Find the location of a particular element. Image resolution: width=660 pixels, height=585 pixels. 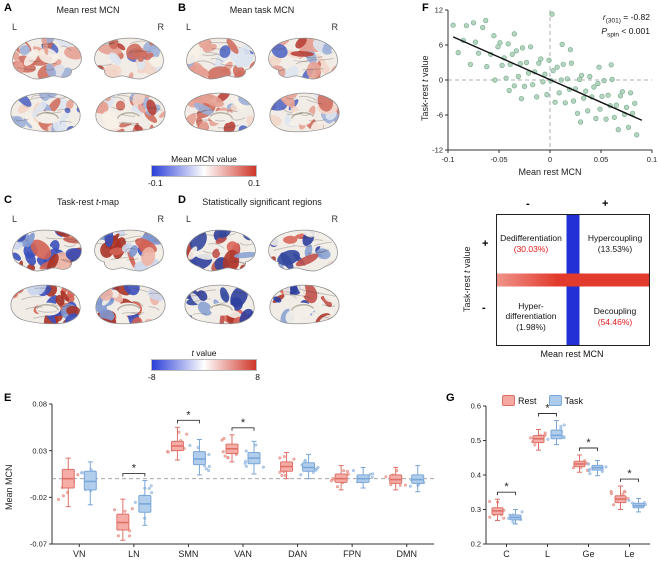

svg-text: DMN is located at coordinates (406, 554).